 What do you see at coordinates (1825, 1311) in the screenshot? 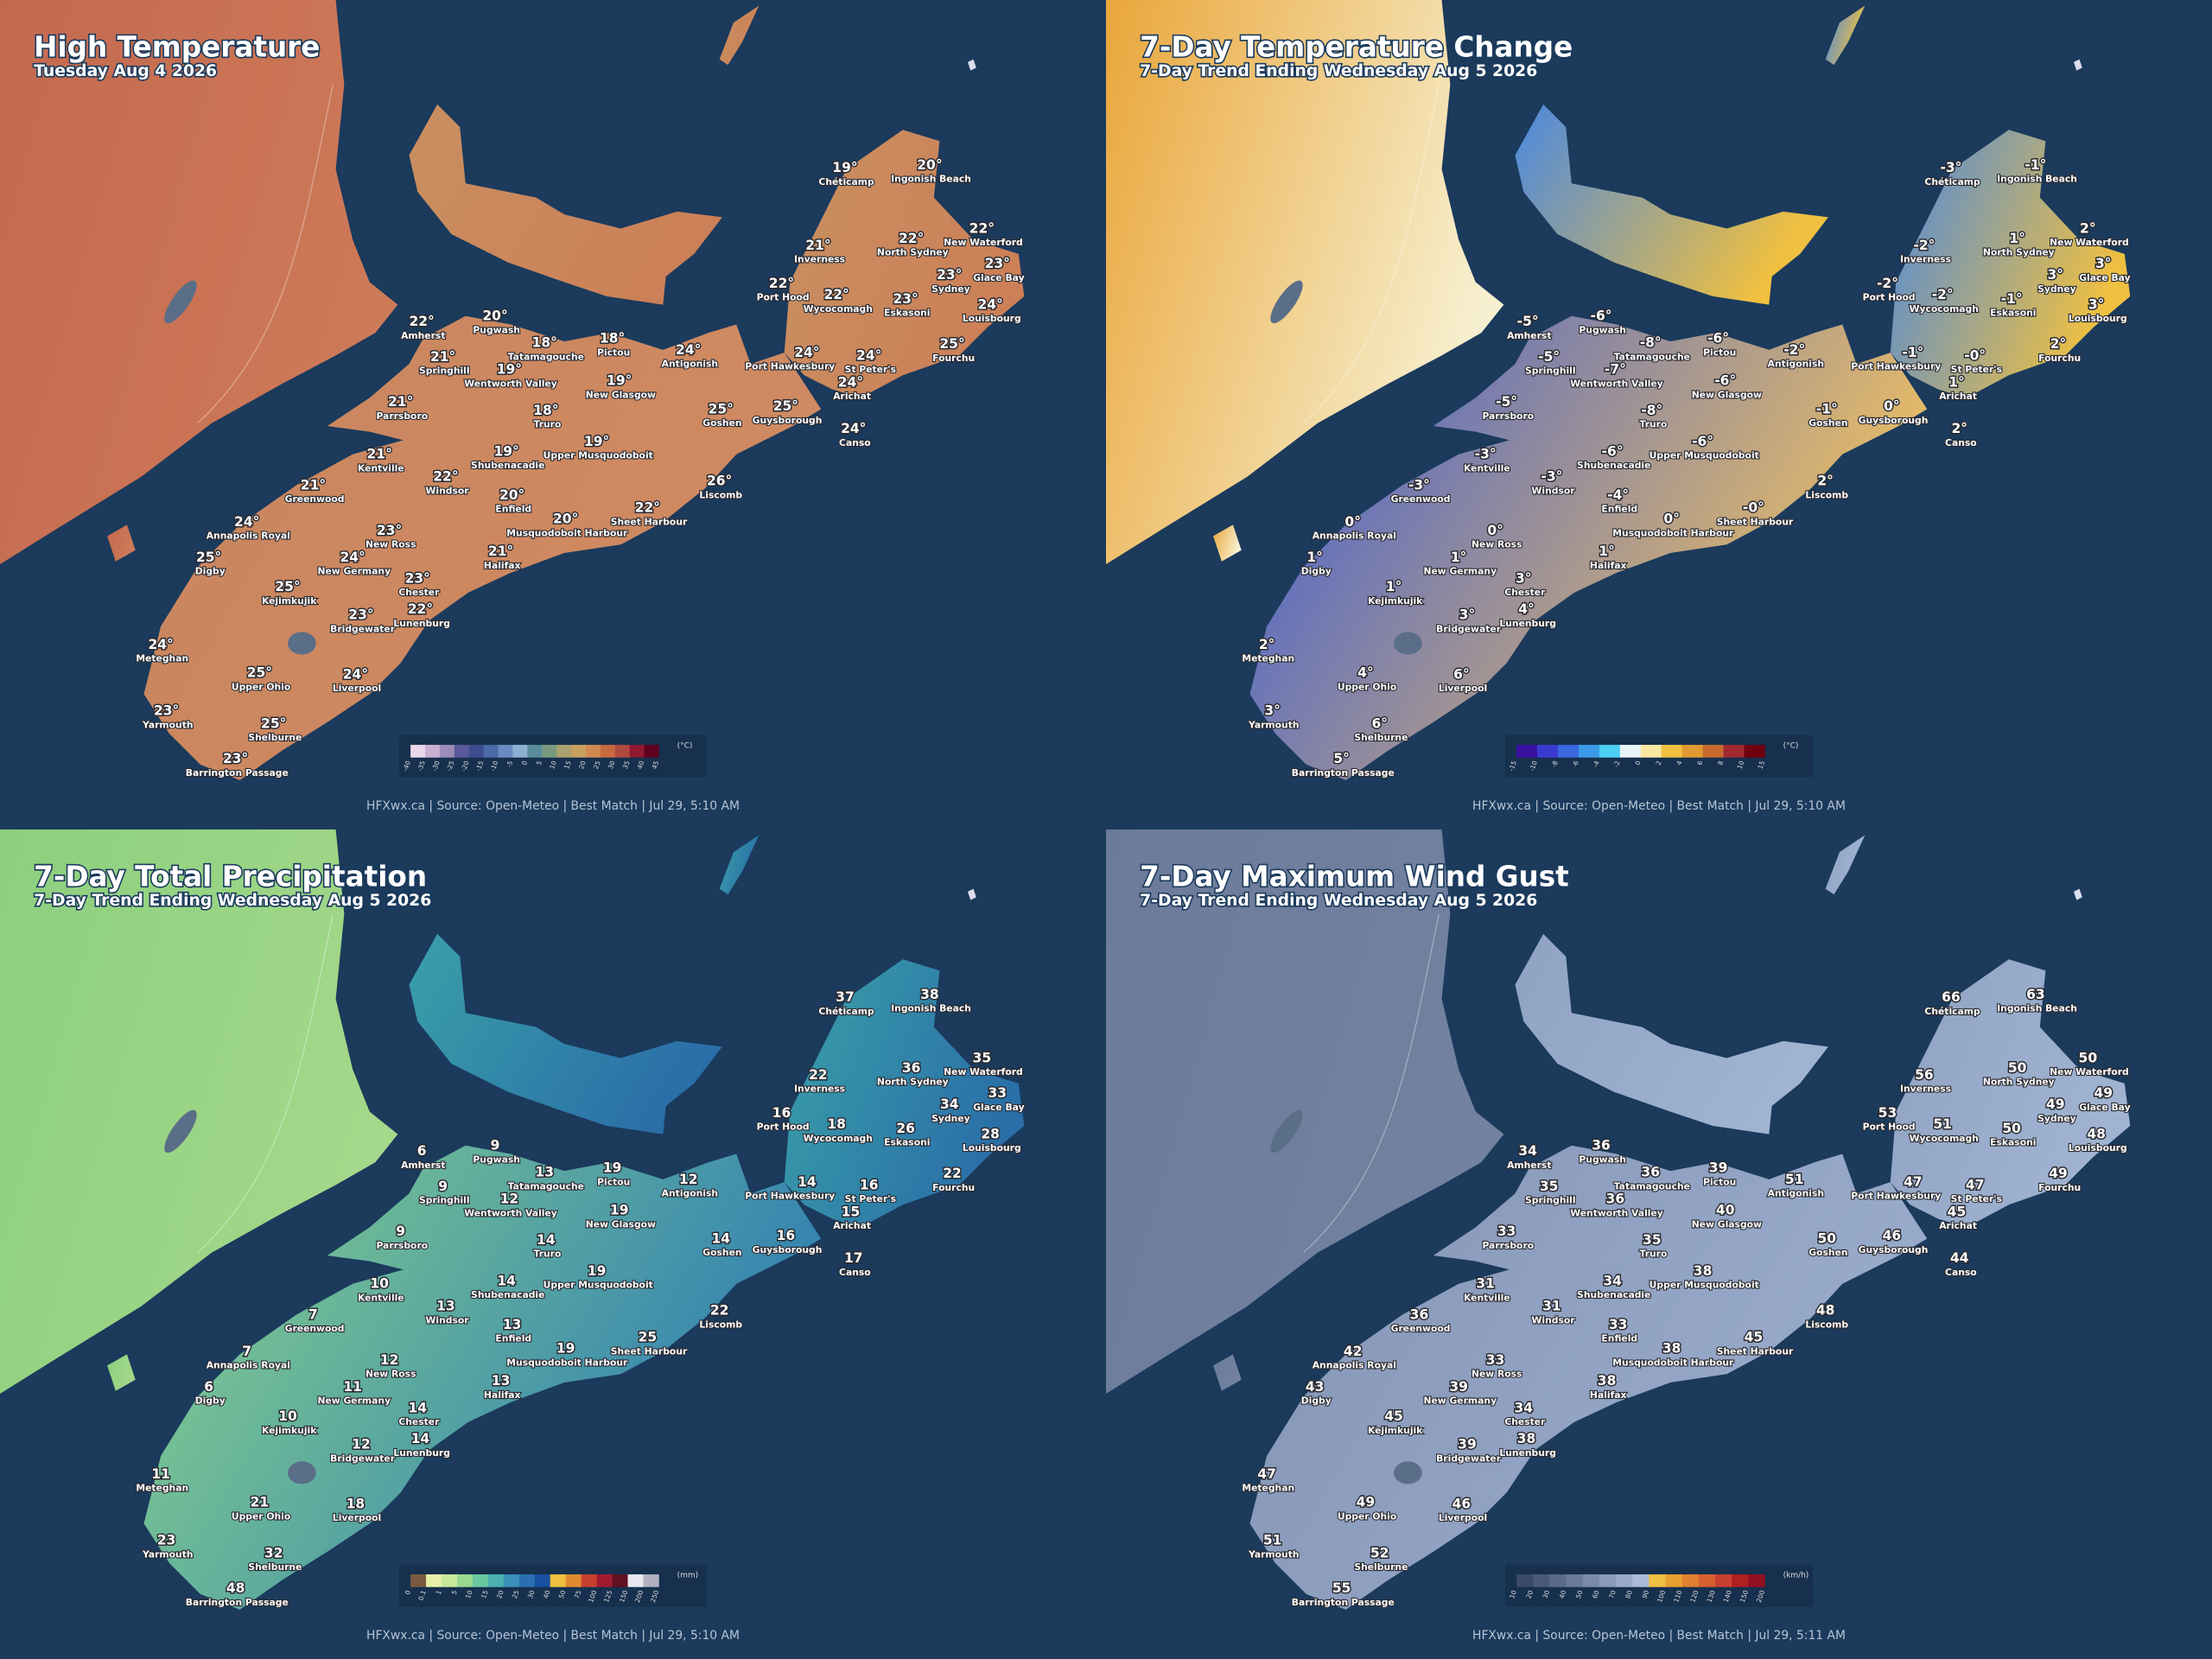
I see `city-value: 48` at bounding box center [1825, 1311].